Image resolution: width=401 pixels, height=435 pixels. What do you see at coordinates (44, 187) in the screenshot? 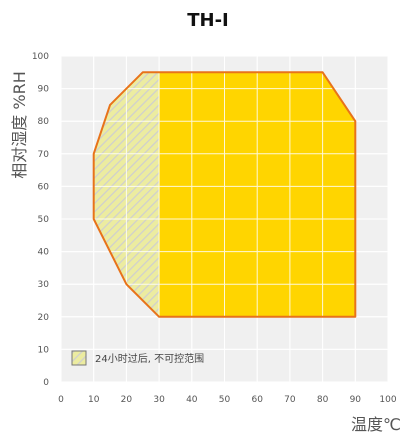
I see `y-tick-label: 60` at bounding box center [44, 187].